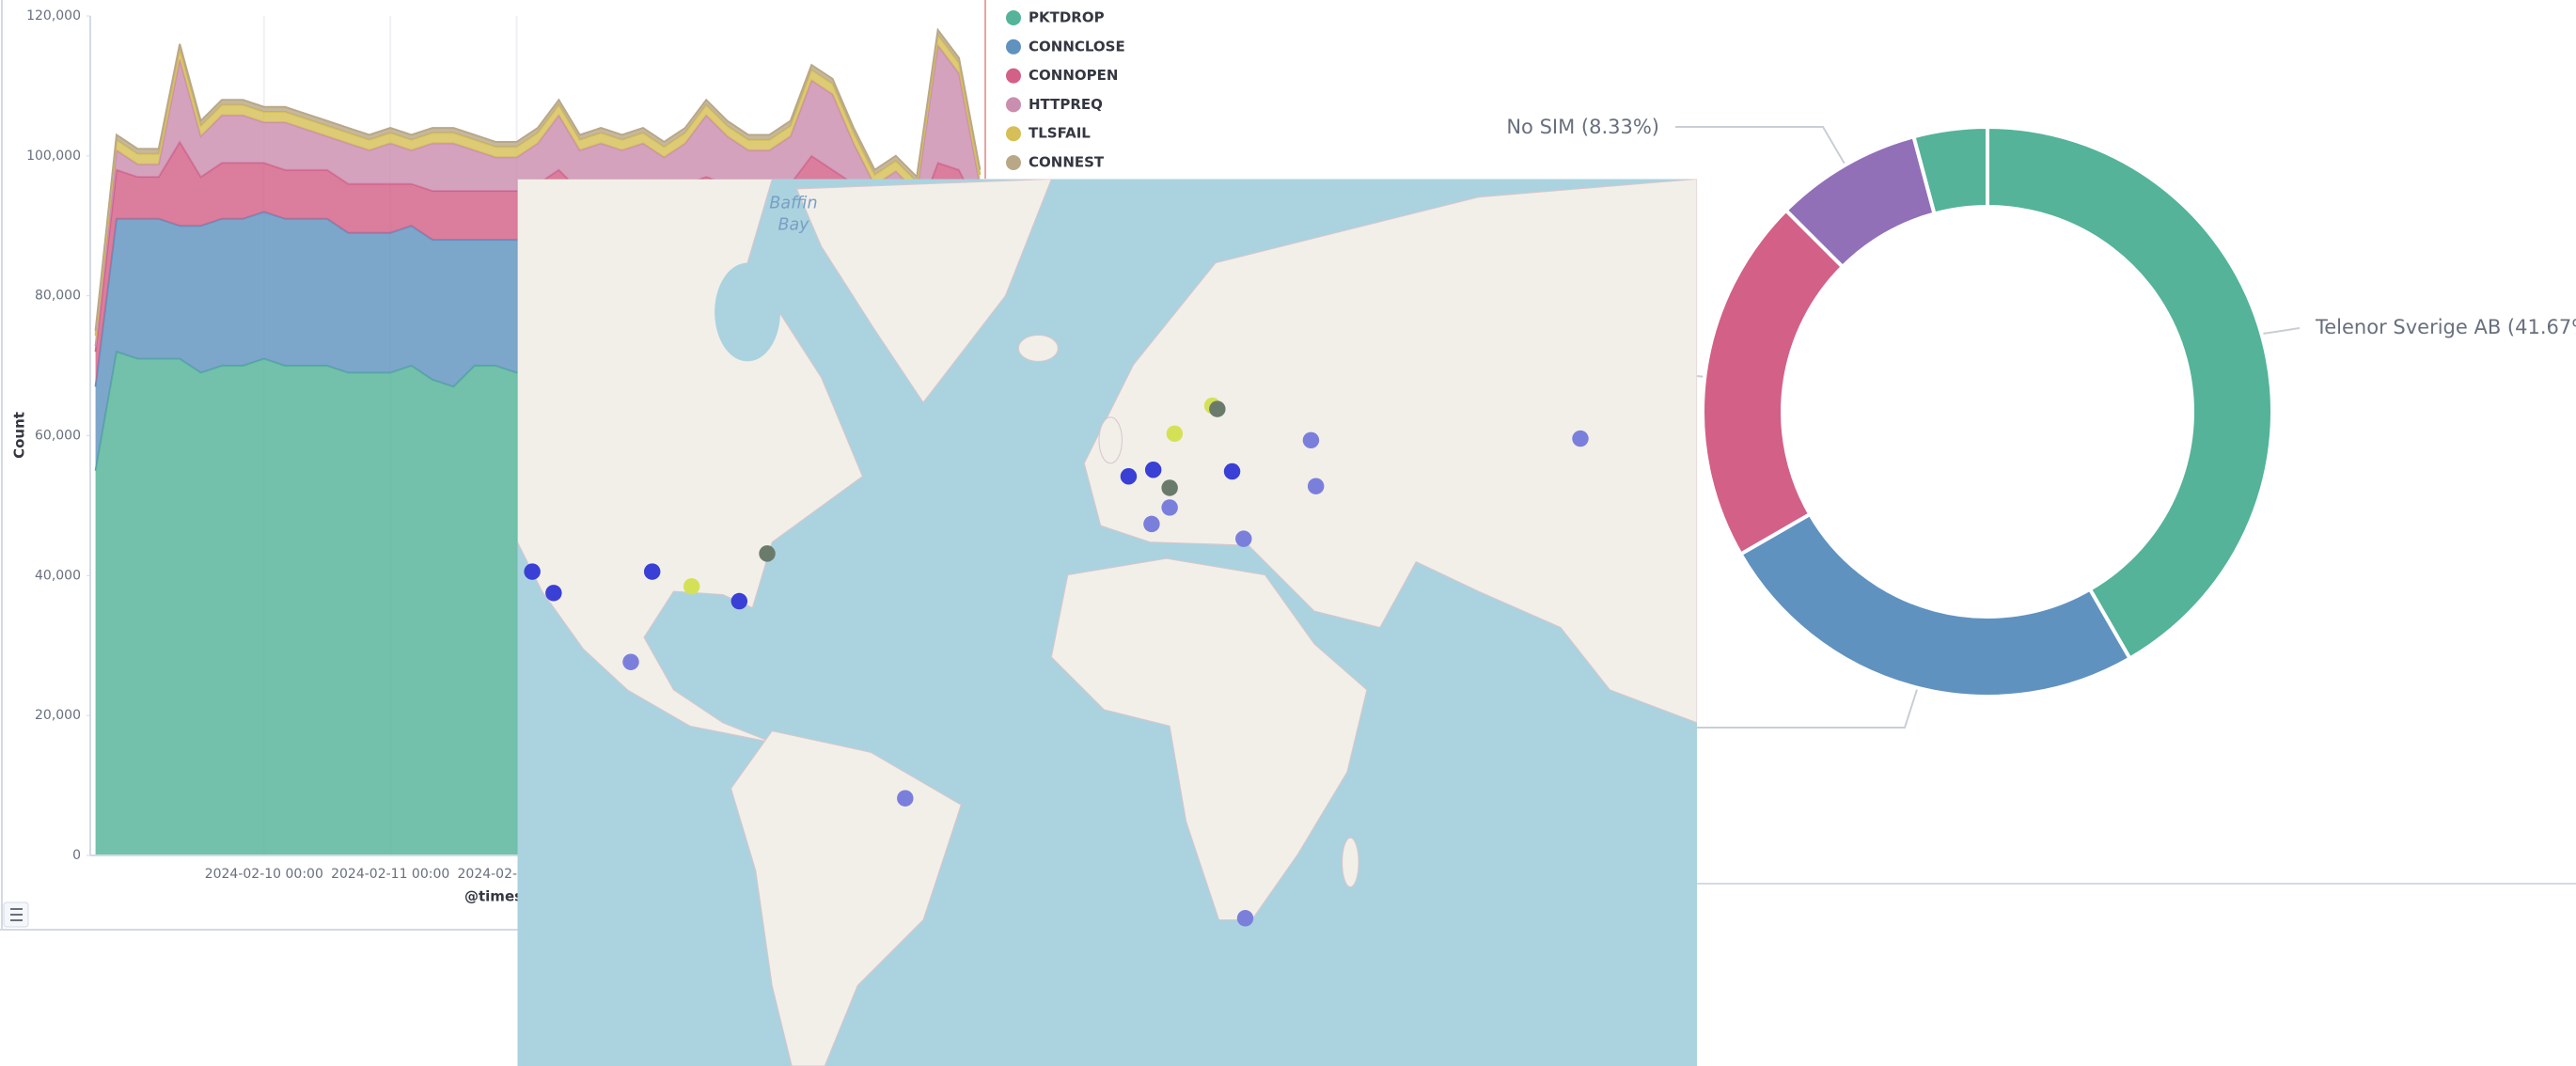  I want to click on slice-label: Telenor Sverige AB (41.67%), so click(2446, 327).